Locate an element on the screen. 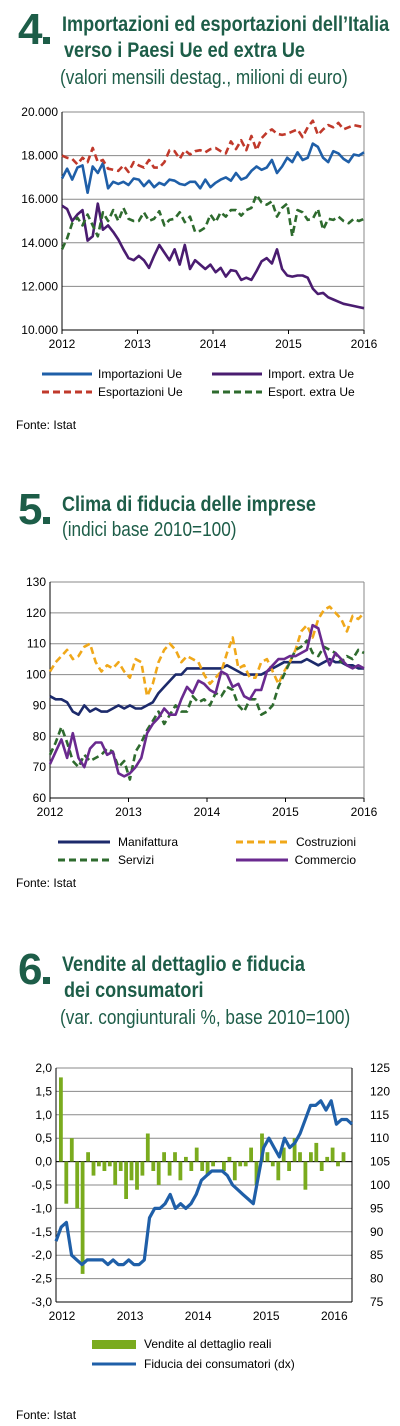  y-right-tick-label: 90 is located at coordinates (377, 1232).